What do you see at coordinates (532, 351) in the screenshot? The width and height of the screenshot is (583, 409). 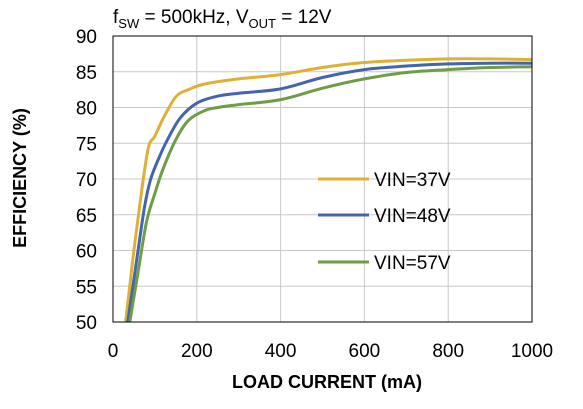 I see `x-tick-label: 1000` at bounding box center [532, 351].